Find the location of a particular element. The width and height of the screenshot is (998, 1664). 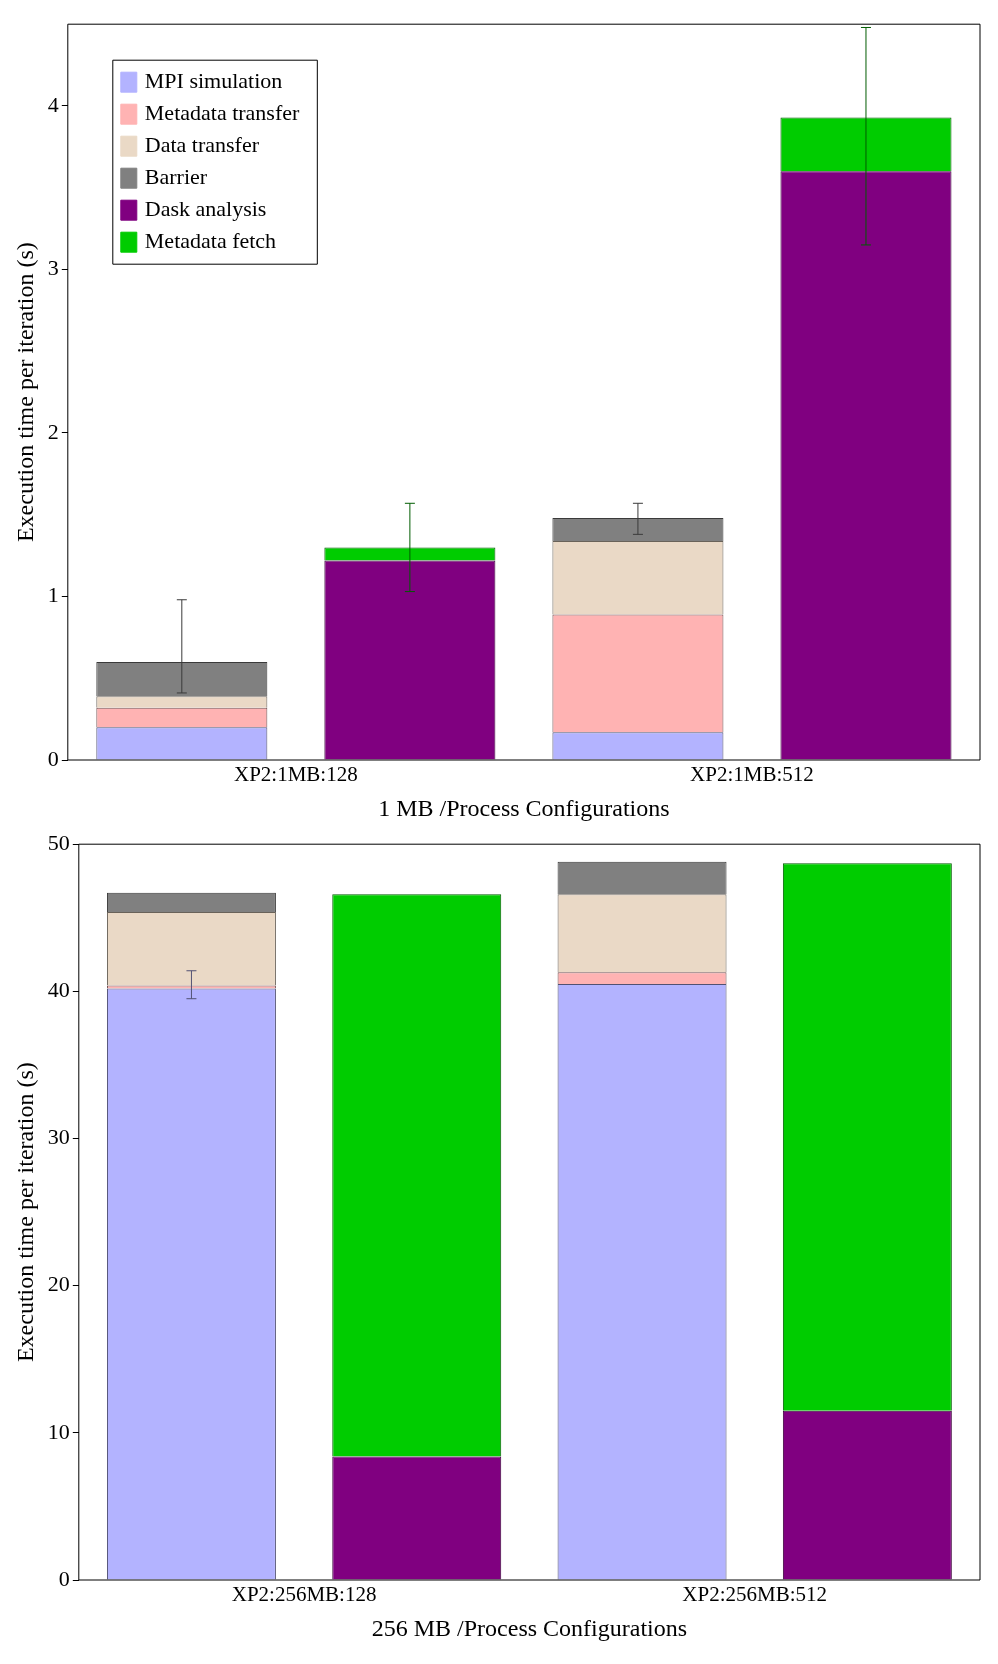

legend-label: Metadata fetch is located at coordinates (210, 240).